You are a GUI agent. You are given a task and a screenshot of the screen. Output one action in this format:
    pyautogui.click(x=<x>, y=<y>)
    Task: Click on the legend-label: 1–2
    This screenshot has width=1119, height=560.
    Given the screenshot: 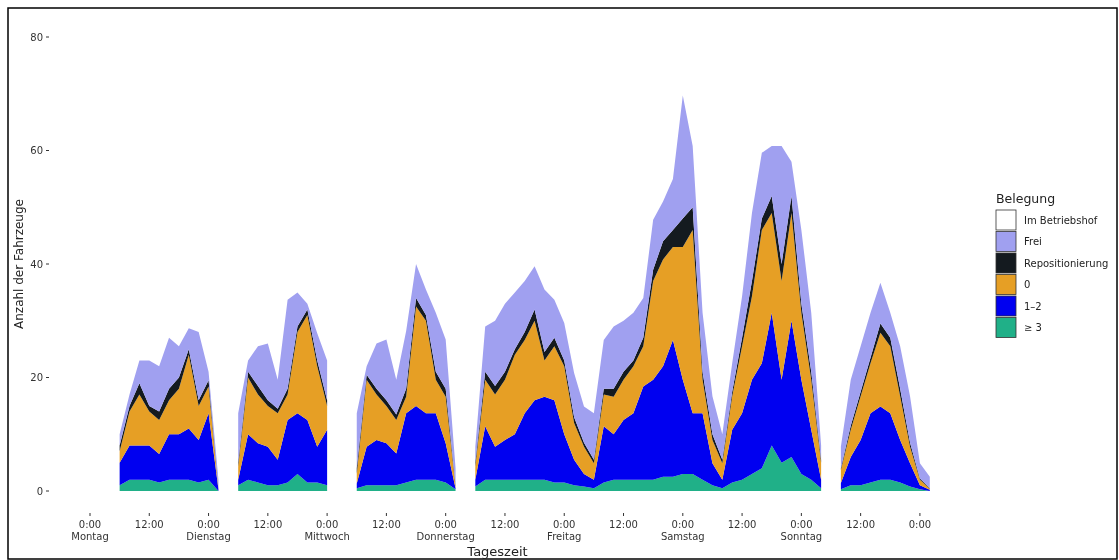 What is the action you would take?
    pyautogui.click(x=1033, y=306)
    